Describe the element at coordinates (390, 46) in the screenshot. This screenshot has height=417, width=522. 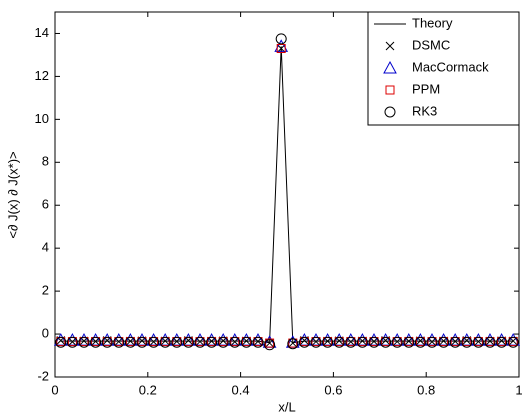
I see `marker-x` at that location.